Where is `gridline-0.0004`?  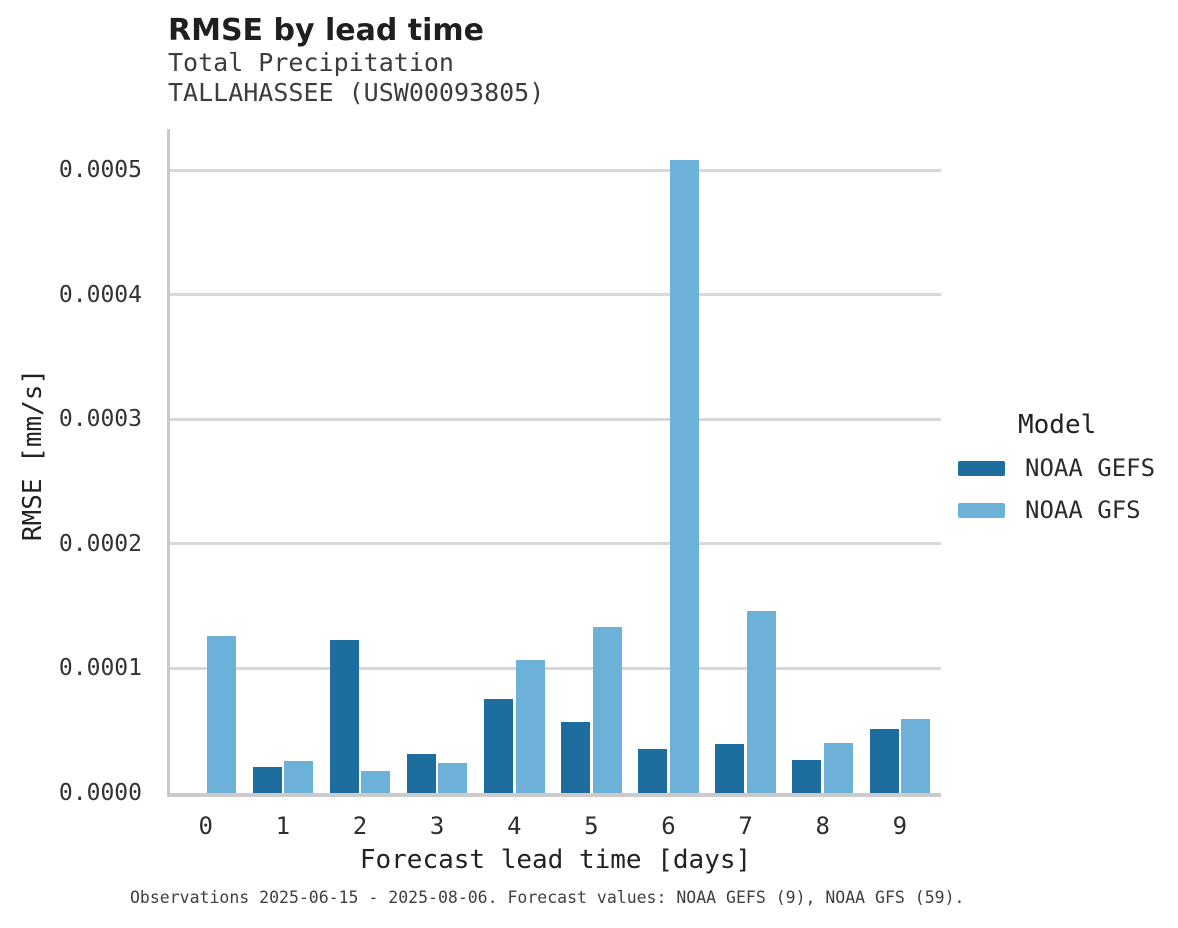 gridline-0.0004 is located at coordinates (555, 295).